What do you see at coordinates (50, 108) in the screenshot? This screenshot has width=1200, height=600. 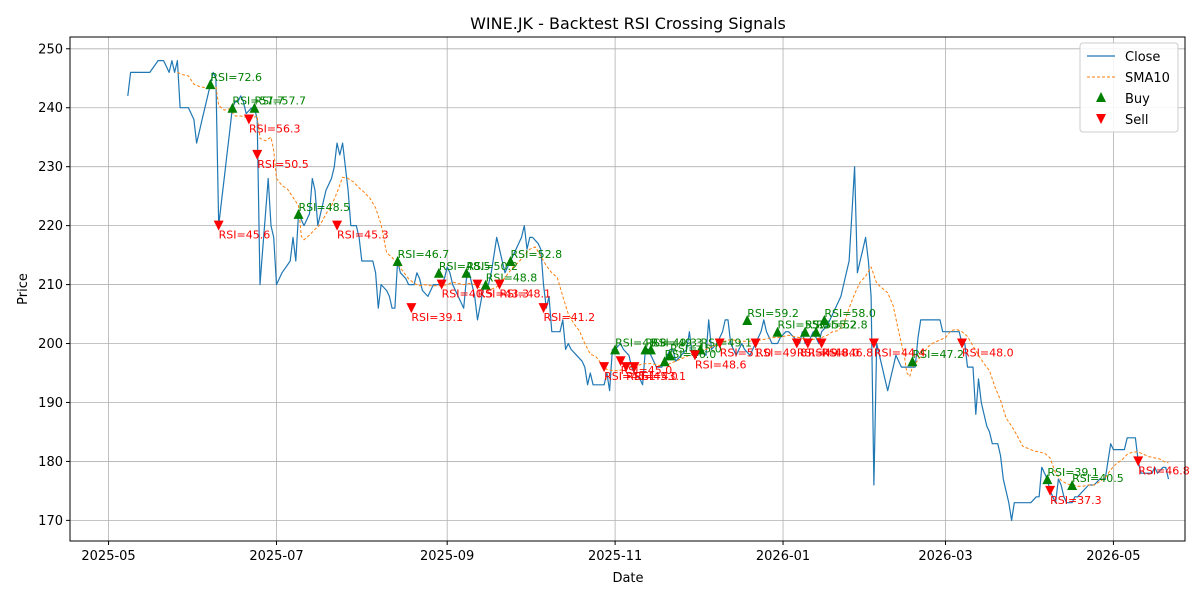 I see `y-tick-label: 240` at bounding box center [50, 108].